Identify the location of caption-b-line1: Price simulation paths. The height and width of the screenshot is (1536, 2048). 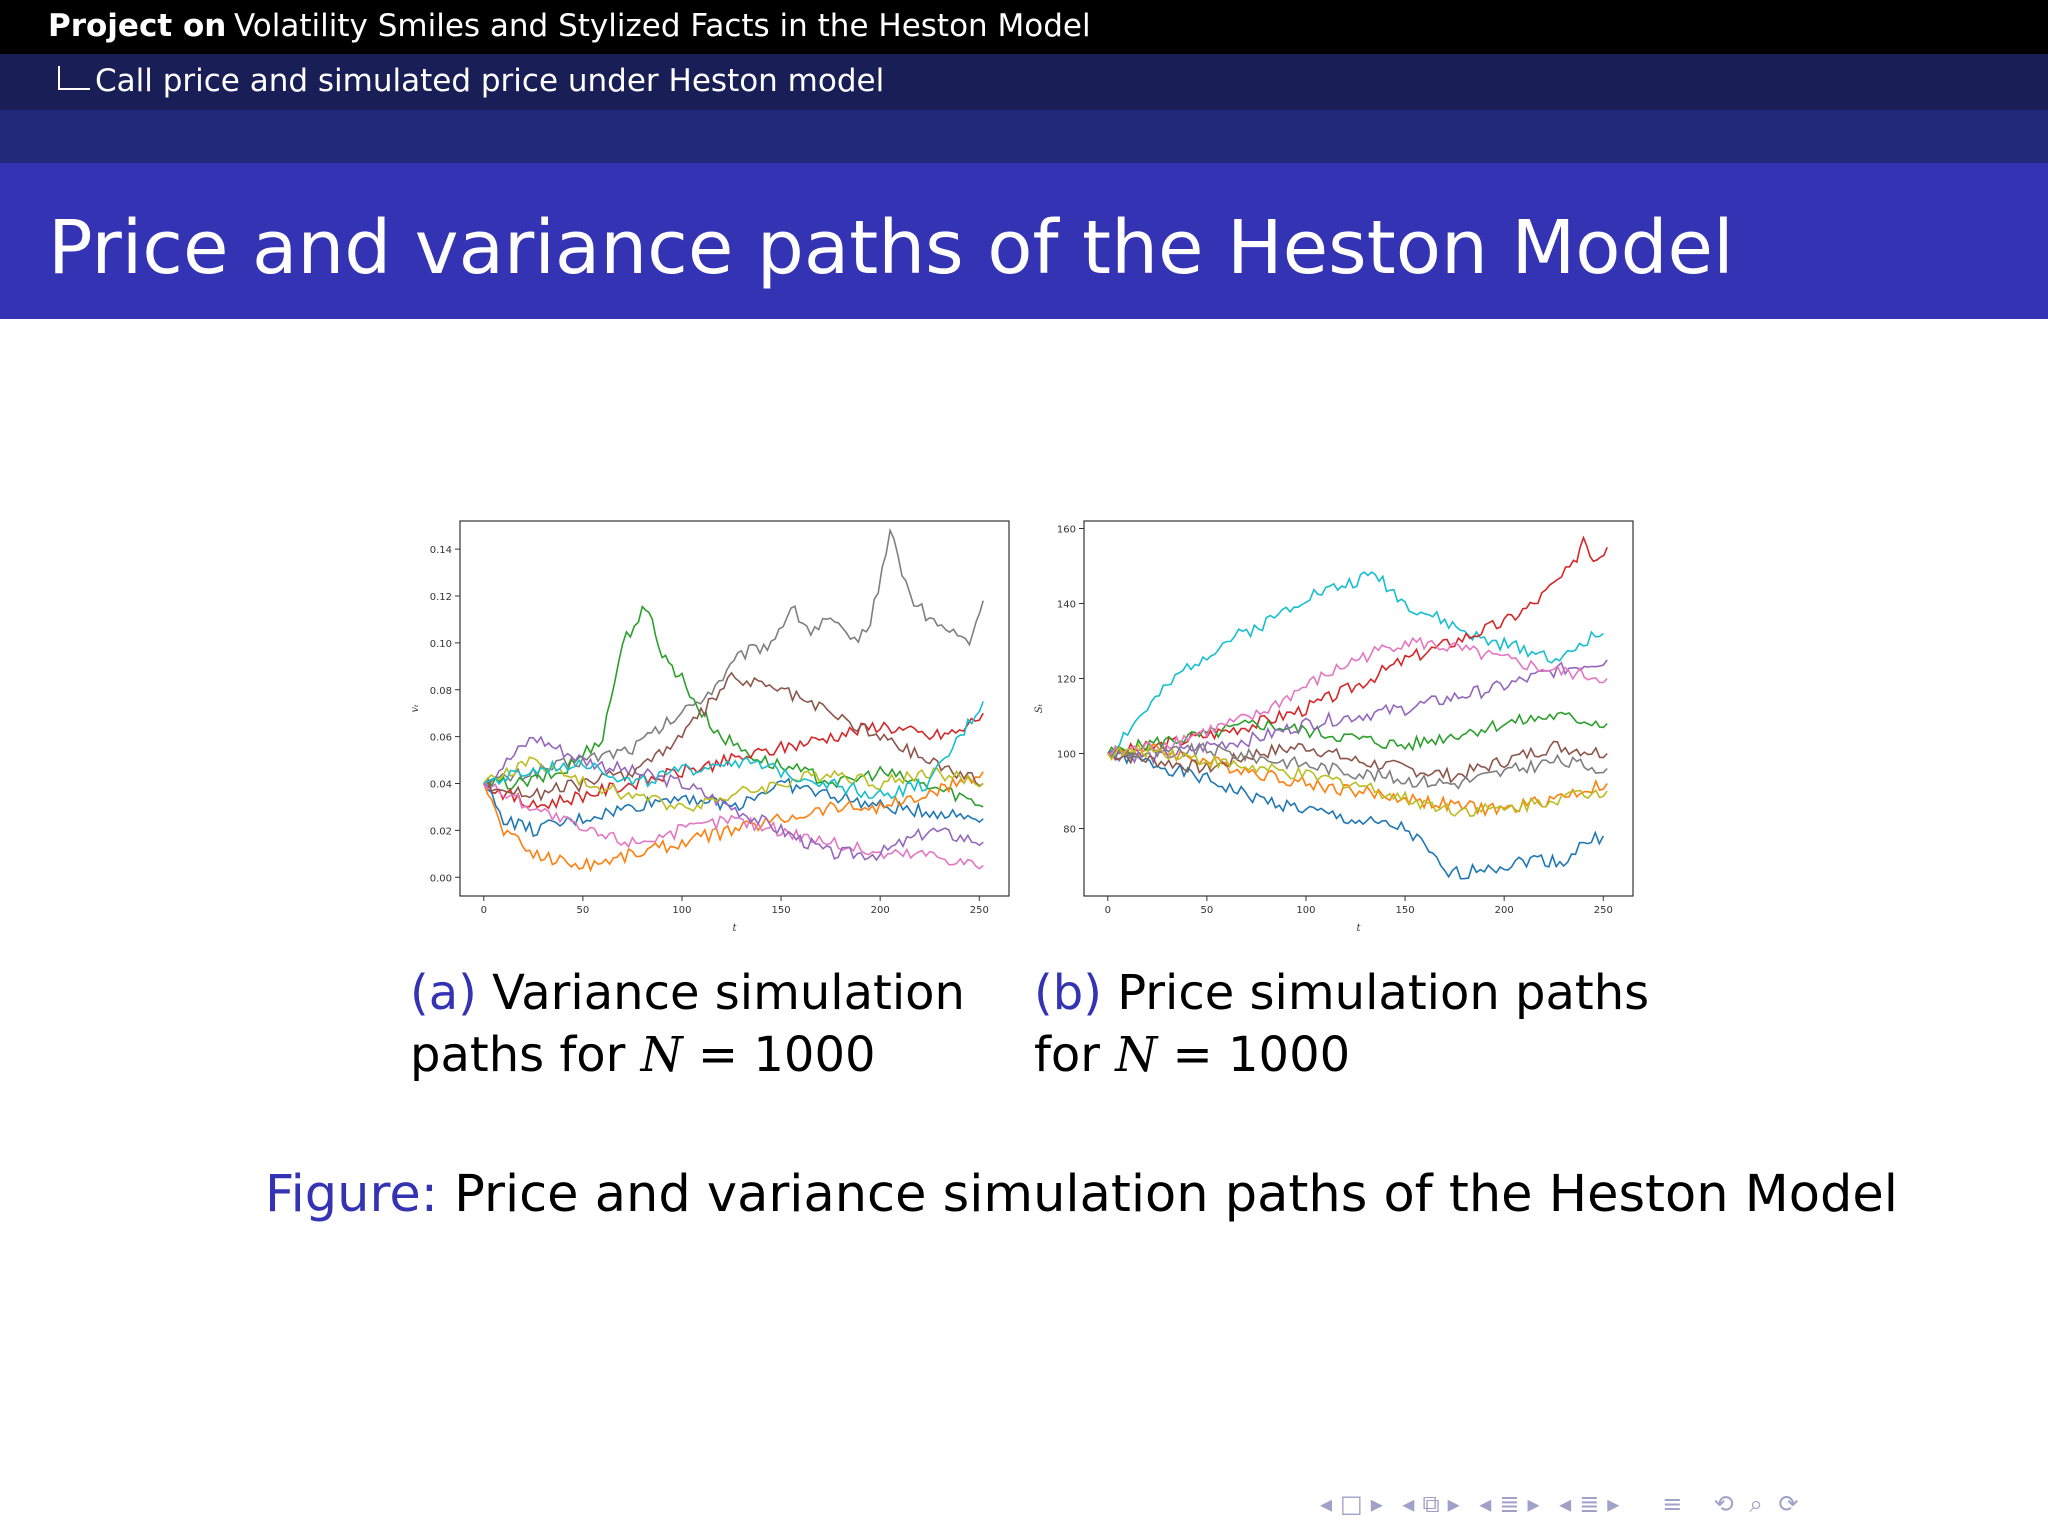
(1383, 993).